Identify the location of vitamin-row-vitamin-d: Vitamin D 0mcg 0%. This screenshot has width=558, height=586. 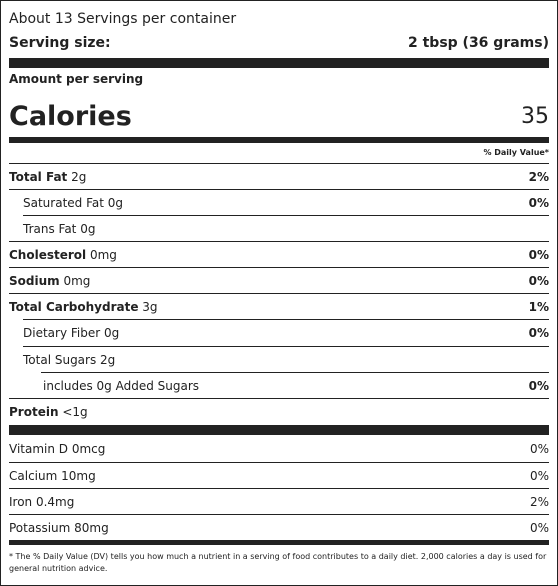
(279, 449).